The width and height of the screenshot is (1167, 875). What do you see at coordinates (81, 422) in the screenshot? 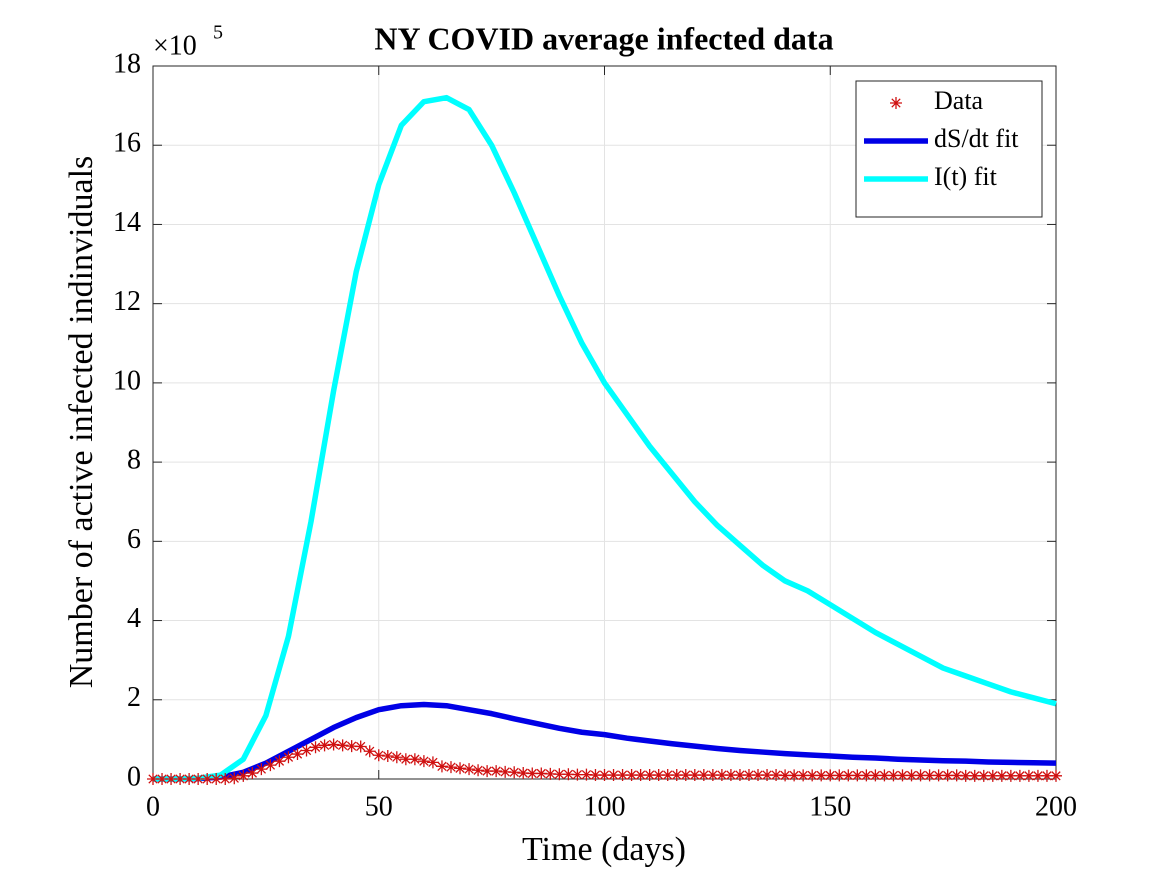
I see `y-axis-label: Number of active infected indinviduals` at bounding box center [81, 422].